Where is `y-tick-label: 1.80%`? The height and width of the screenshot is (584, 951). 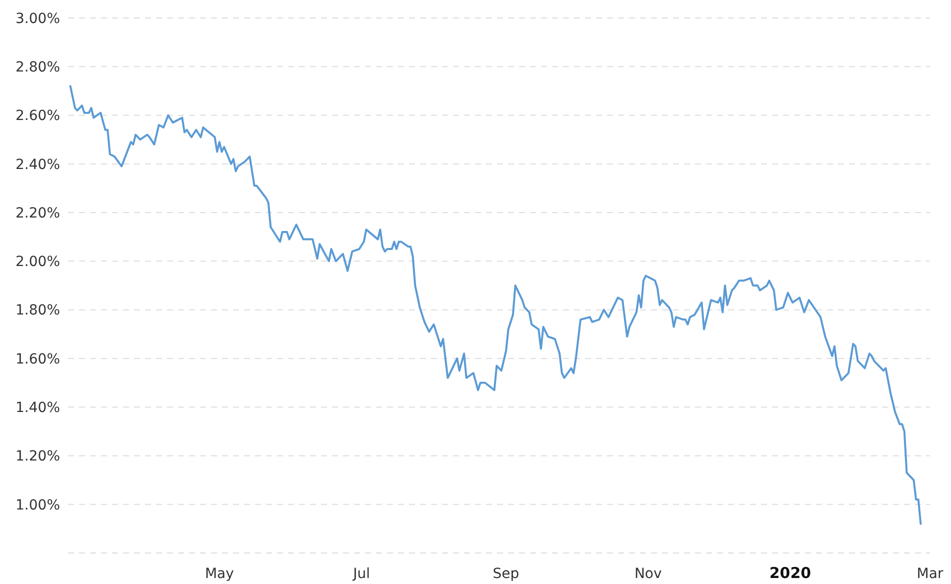 y-tick-label: 1.80% is located at coordinates (38, 310).